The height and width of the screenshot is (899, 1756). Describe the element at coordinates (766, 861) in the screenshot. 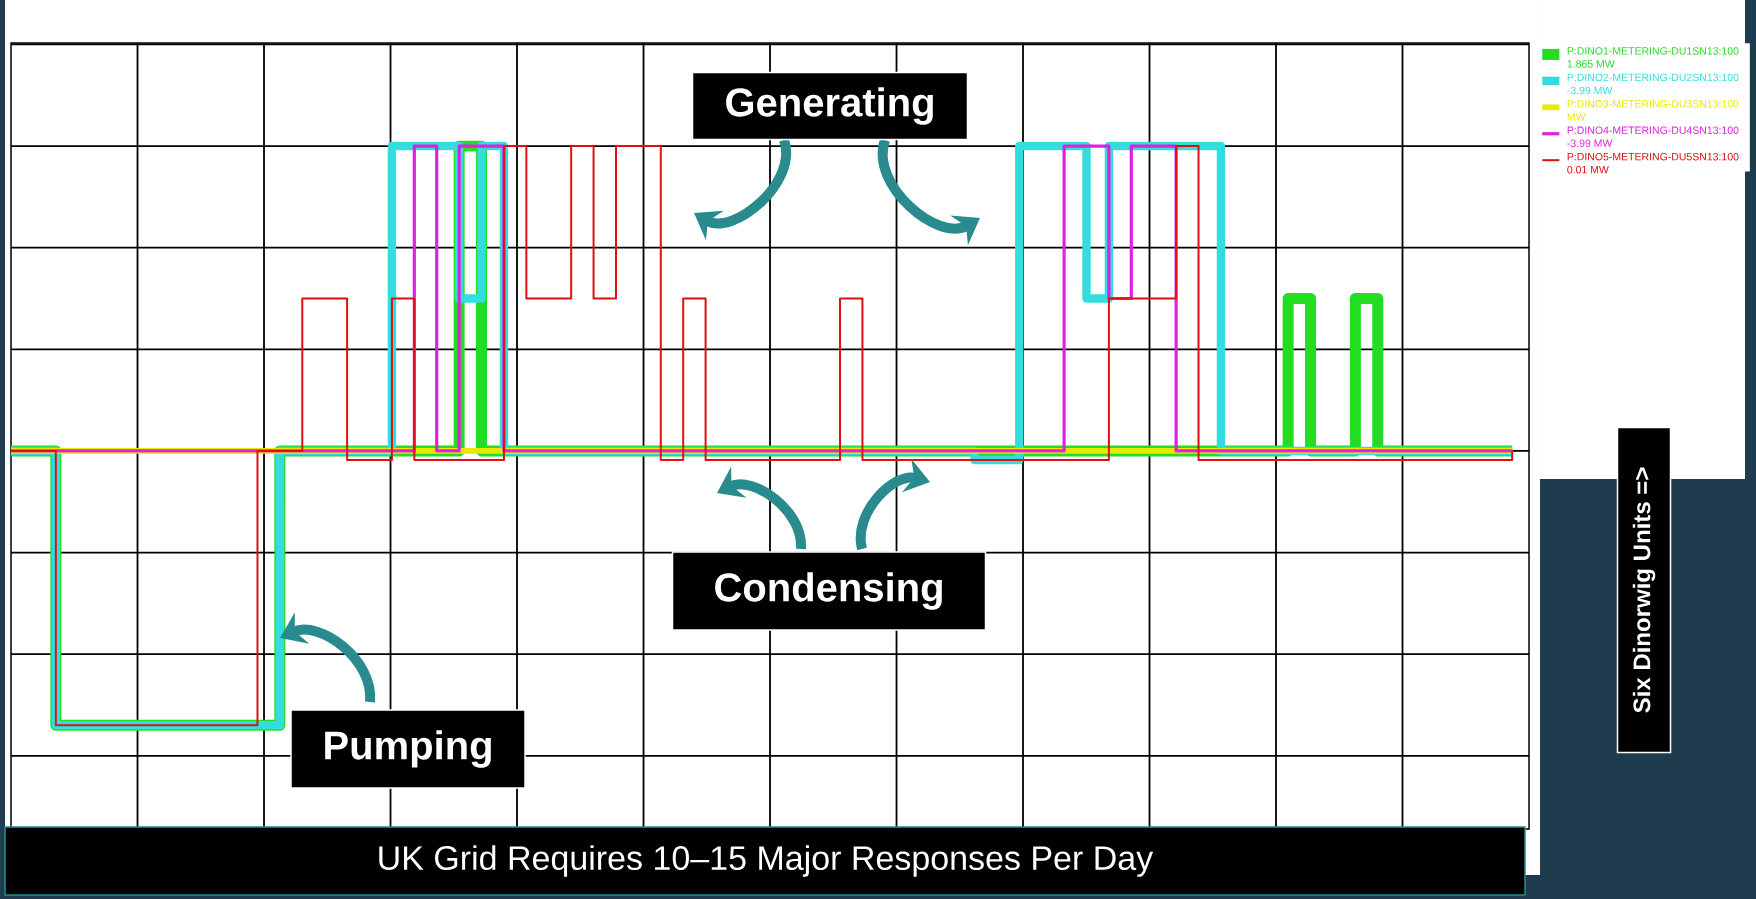

I see `text: UK Grid Requires 10–15 Major Responses Per Day` at that location.